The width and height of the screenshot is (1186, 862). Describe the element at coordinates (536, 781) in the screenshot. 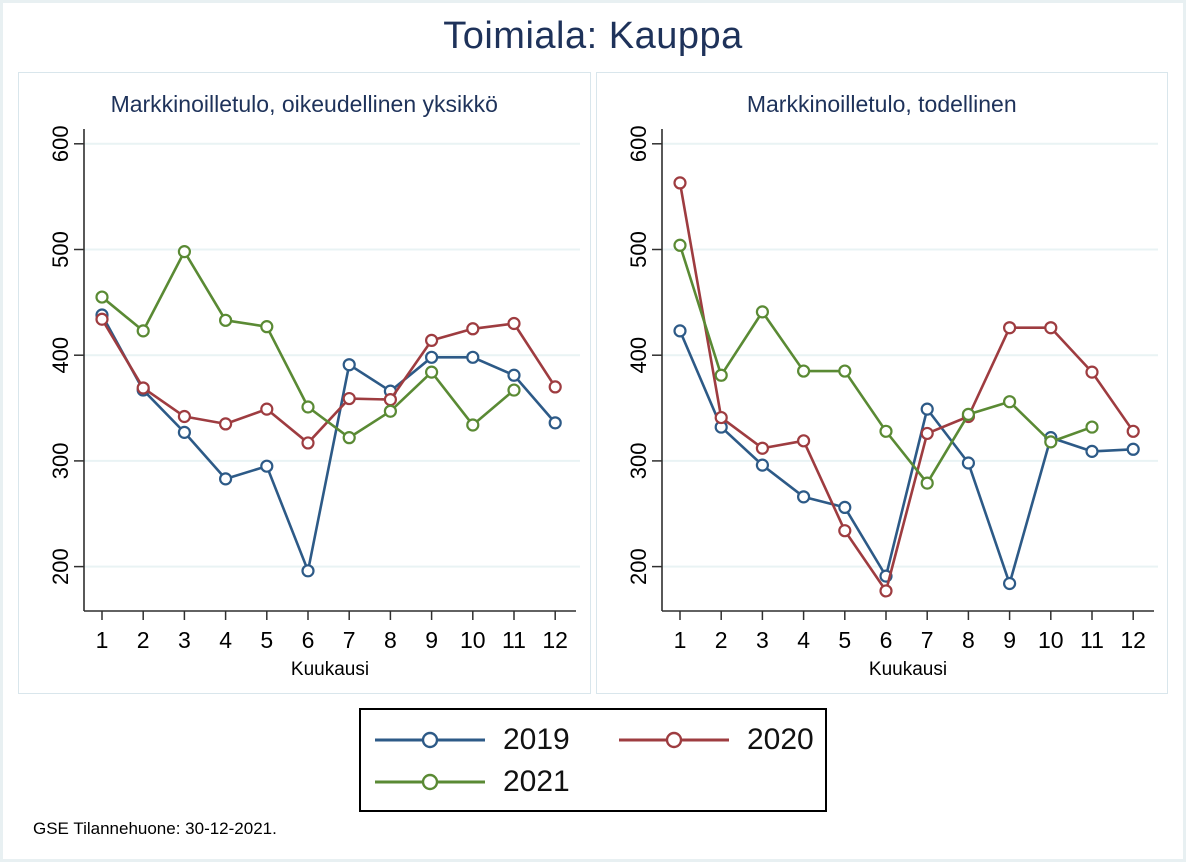

I see `legend-label-2021: 2021` at that location.